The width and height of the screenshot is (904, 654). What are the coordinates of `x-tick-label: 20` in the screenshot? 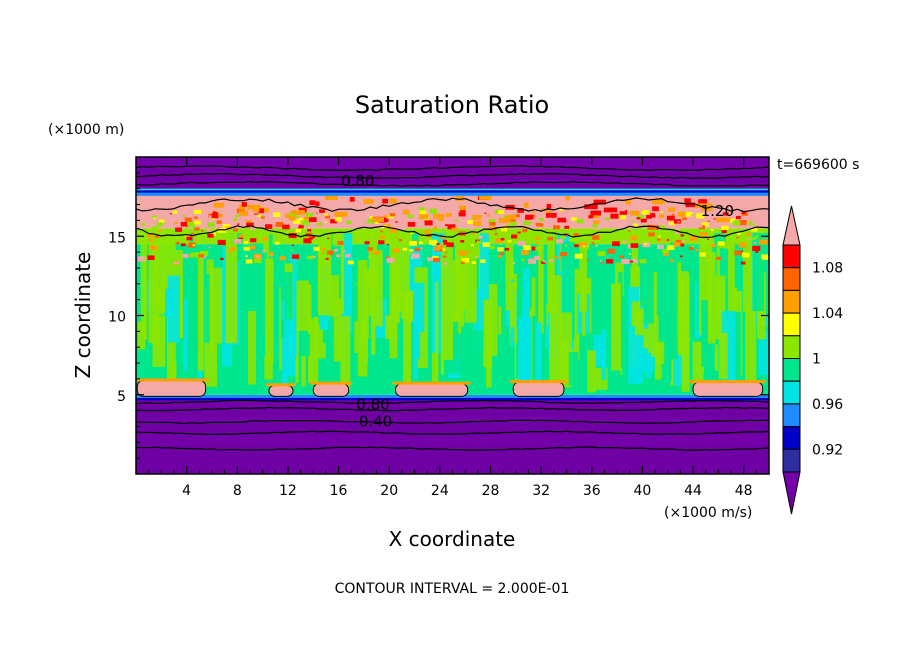 It's located at (389, 491).